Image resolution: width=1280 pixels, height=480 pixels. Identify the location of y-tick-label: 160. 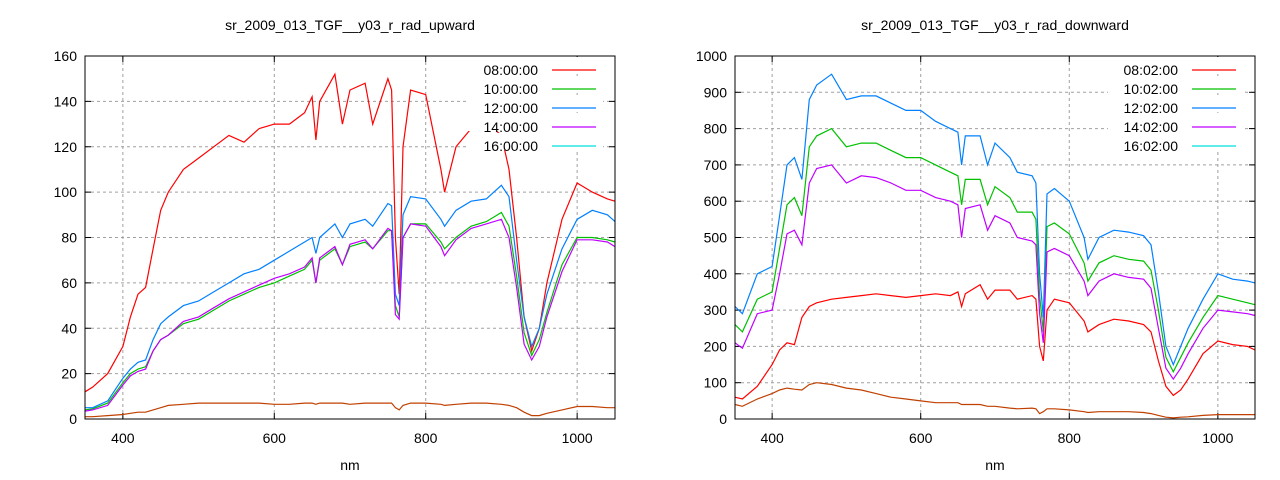
(66, 56).